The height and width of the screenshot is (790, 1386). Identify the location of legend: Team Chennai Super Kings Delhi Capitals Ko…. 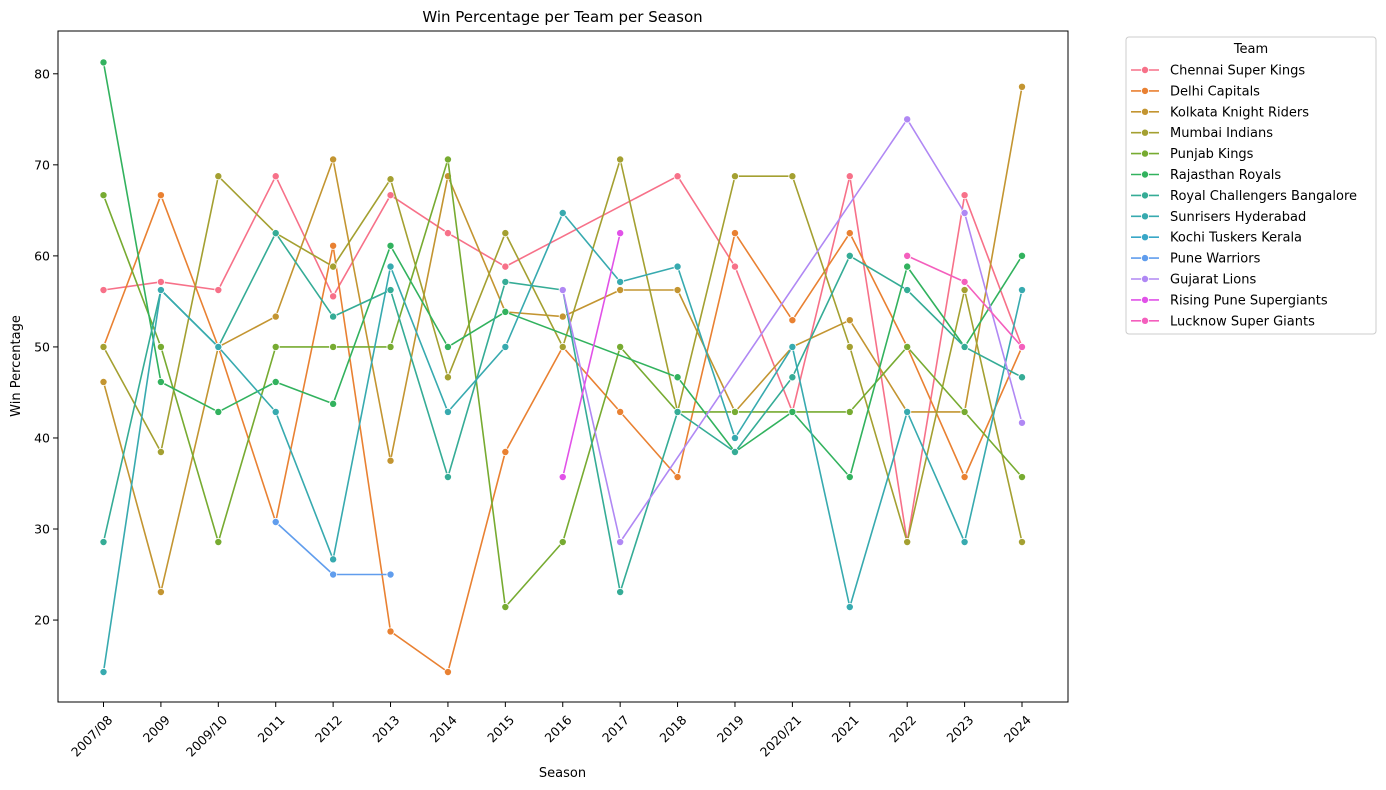
(1251, 185).